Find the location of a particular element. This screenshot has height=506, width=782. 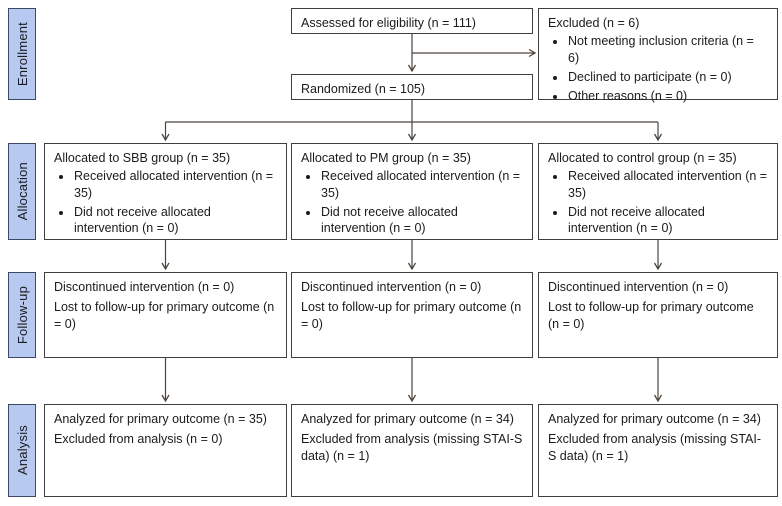

box-randomized: Randomized (n = 105) is located at coordinates (412, 87).